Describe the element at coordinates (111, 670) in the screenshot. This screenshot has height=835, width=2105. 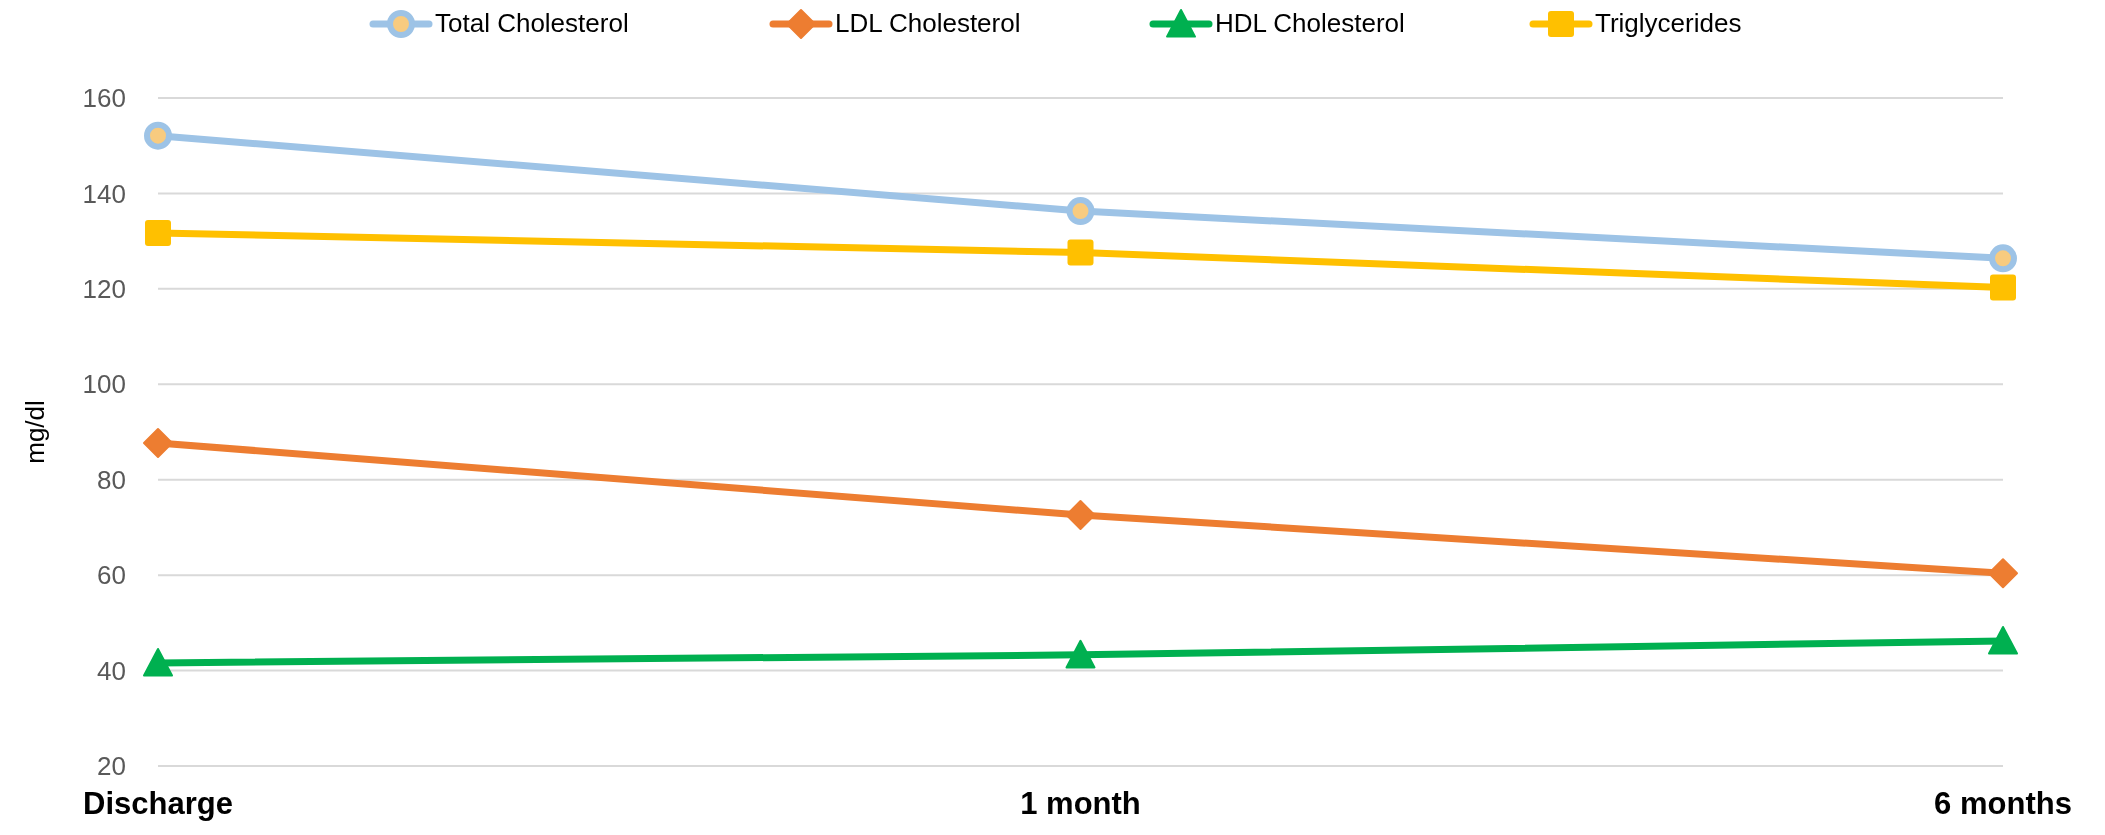
I see `y-tick-label: 40` at that location.